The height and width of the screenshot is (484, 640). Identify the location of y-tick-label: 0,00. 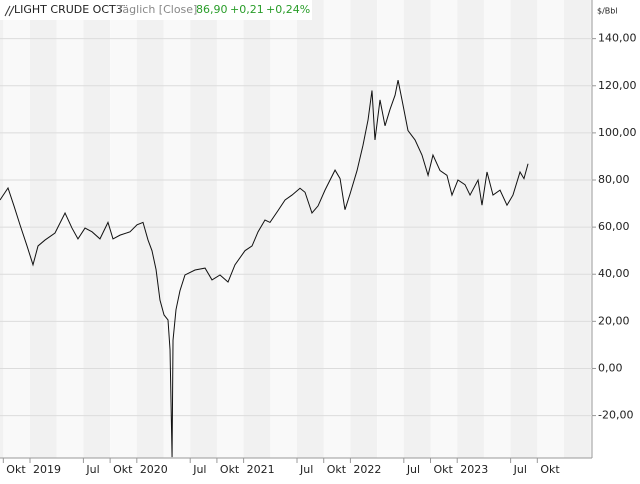
(610, 367).